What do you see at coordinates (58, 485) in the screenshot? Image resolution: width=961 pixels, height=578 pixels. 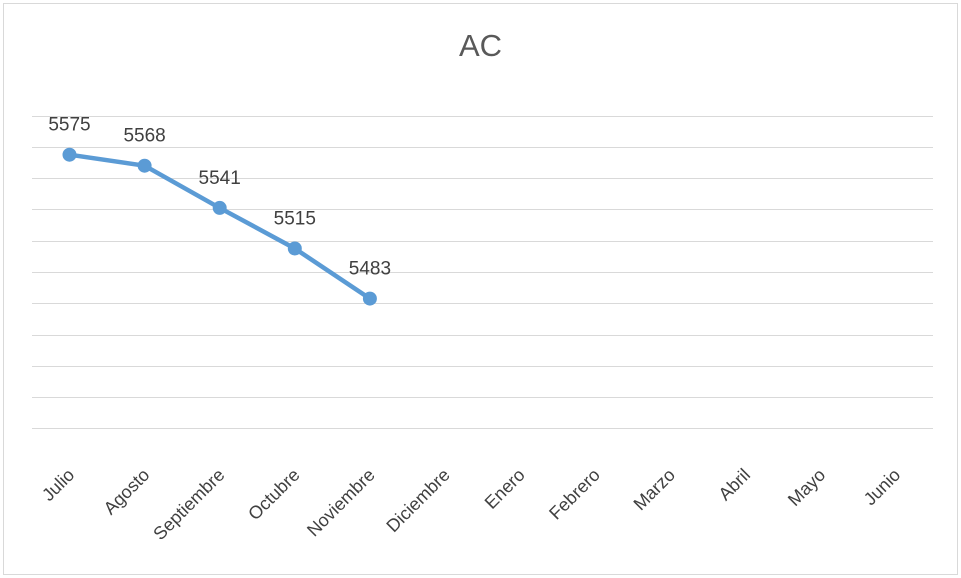 I see `x-tick-label: Julio` at bounding box center [58, 485].